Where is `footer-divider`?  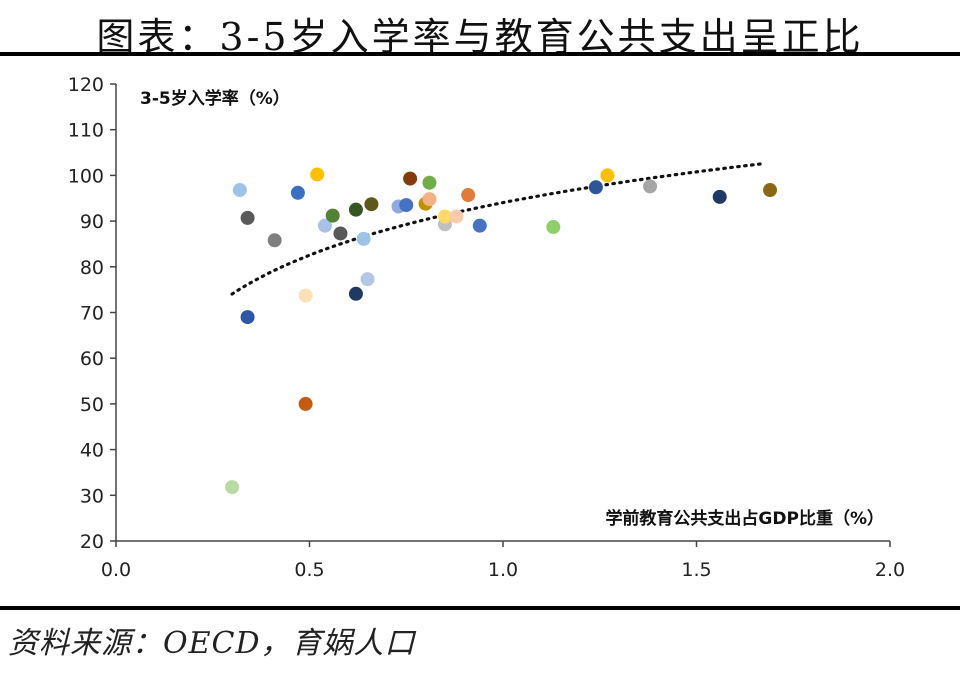 footer-divider is located at coordinates (480, 608).